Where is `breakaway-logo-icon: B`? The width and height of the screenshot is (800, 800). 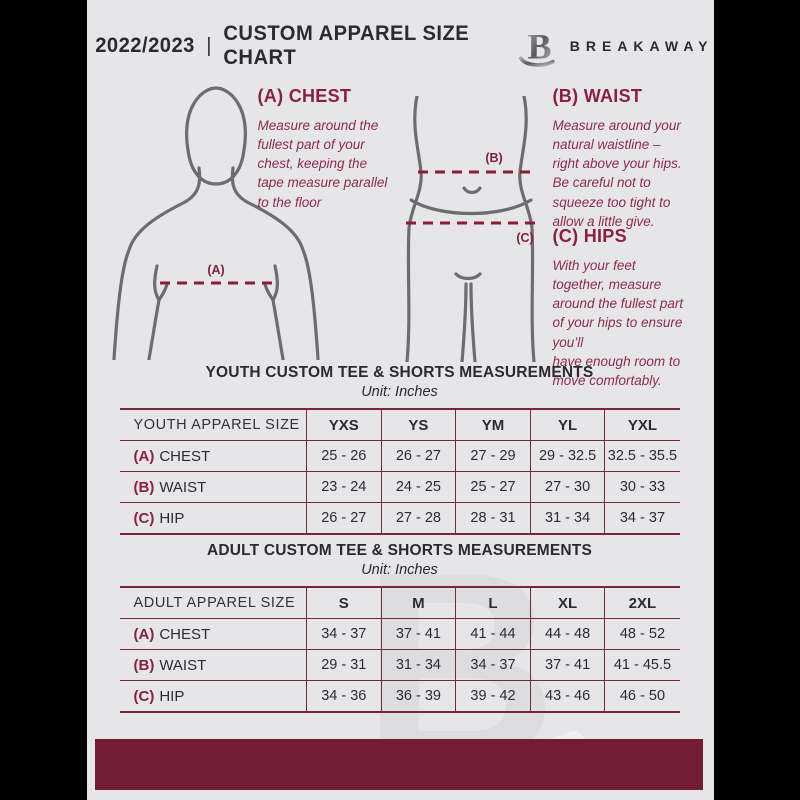
breakaway-logo-icon: B is located at coordinates (536, 46).